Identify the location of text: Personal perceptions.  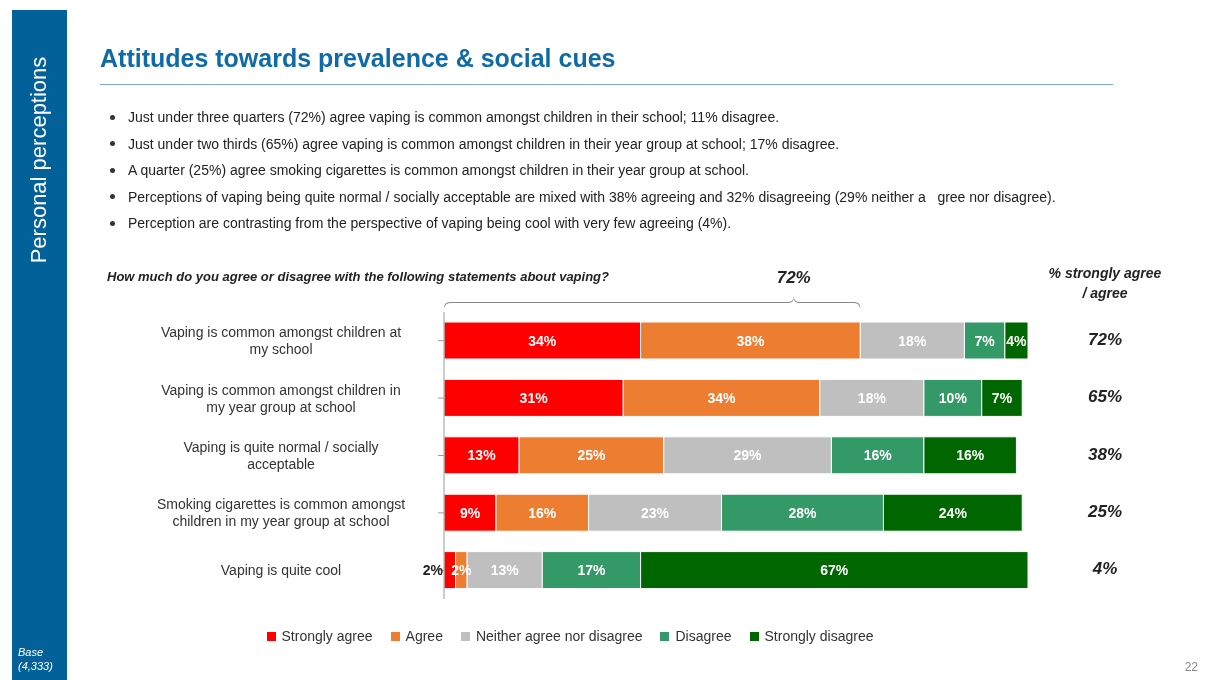
(39, 160).